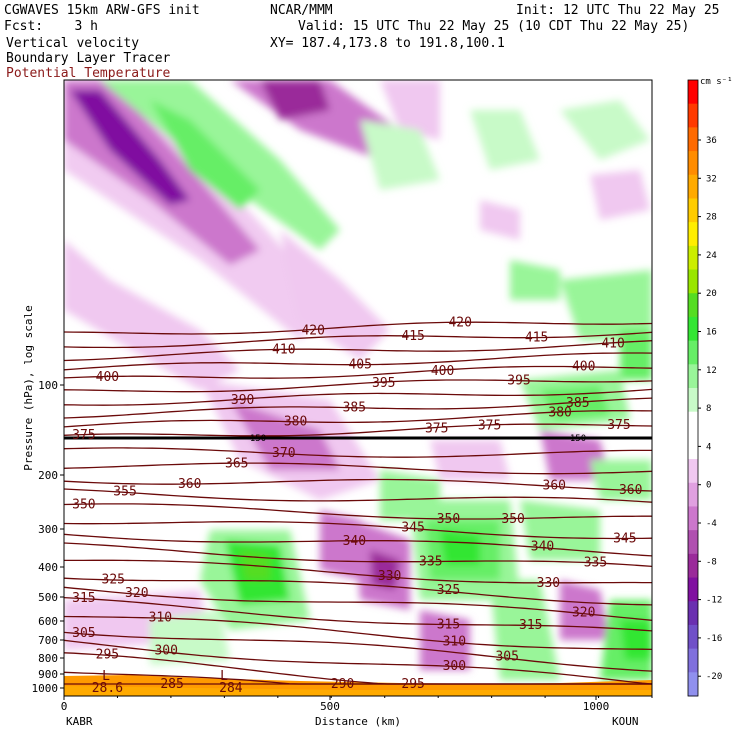  Describe the element at coordinates (711, 141) in the screenshot. I see `colorbar-tick-label: 36` at that location.